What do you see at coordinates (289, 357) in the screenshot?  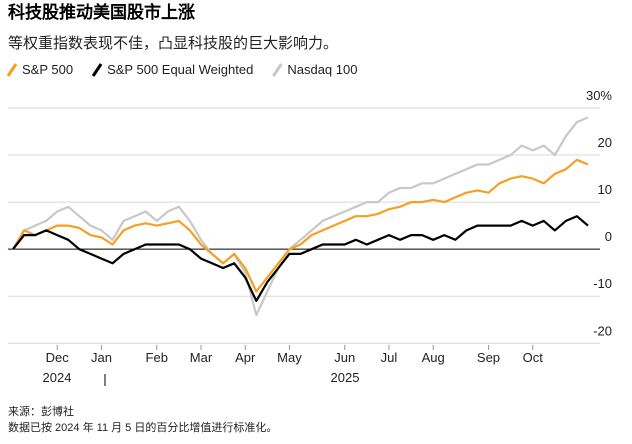 I see `x-tick-label: May` at bounding box center [289, 357].